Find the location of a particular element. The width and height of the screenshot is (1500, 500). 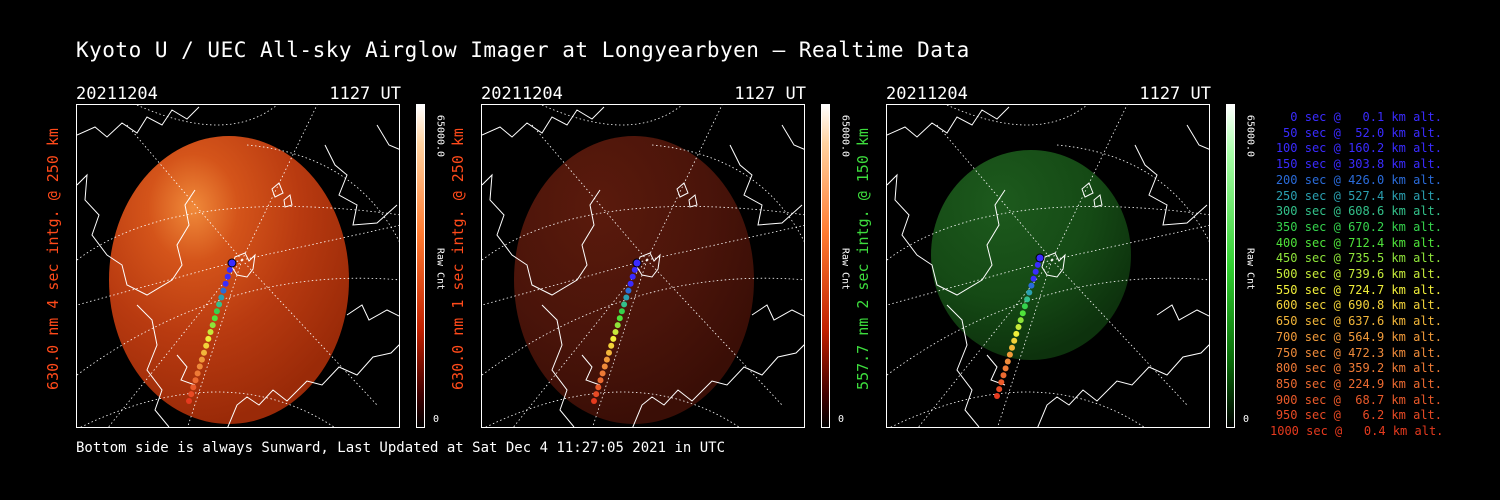

wavelength-label-text: 557.7 nm 2 sec intg. @ 150 km is located at coordinates (863, 259).